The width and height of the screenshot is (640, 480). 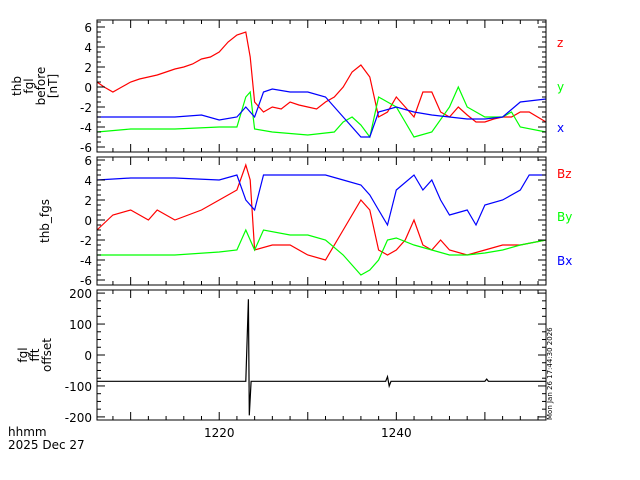 What do you see at coordinates (80, 325) in the screenshot?
I see `y-tick-label: 100` at bounding box center [80, 325].